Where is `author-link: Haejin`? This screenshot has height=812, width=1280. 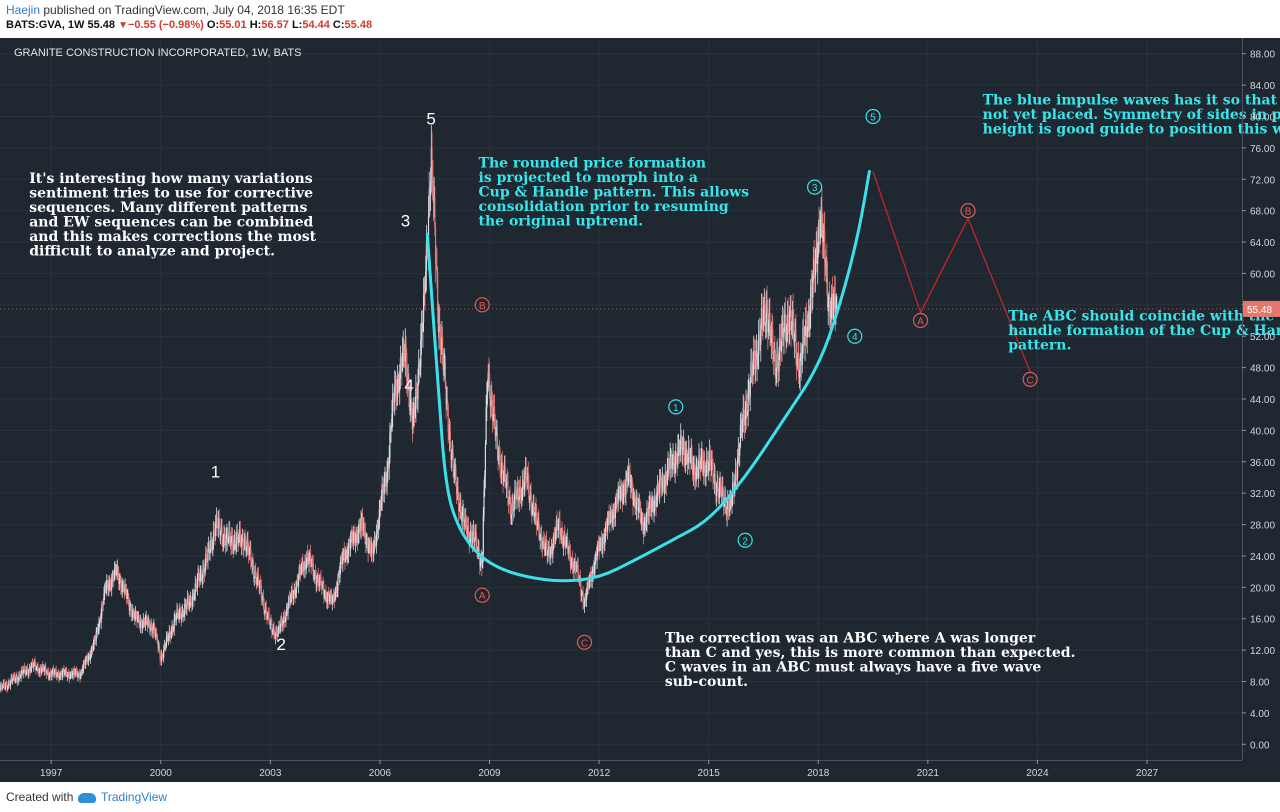
author-link: Haejin is located at coordinates (23, 10).